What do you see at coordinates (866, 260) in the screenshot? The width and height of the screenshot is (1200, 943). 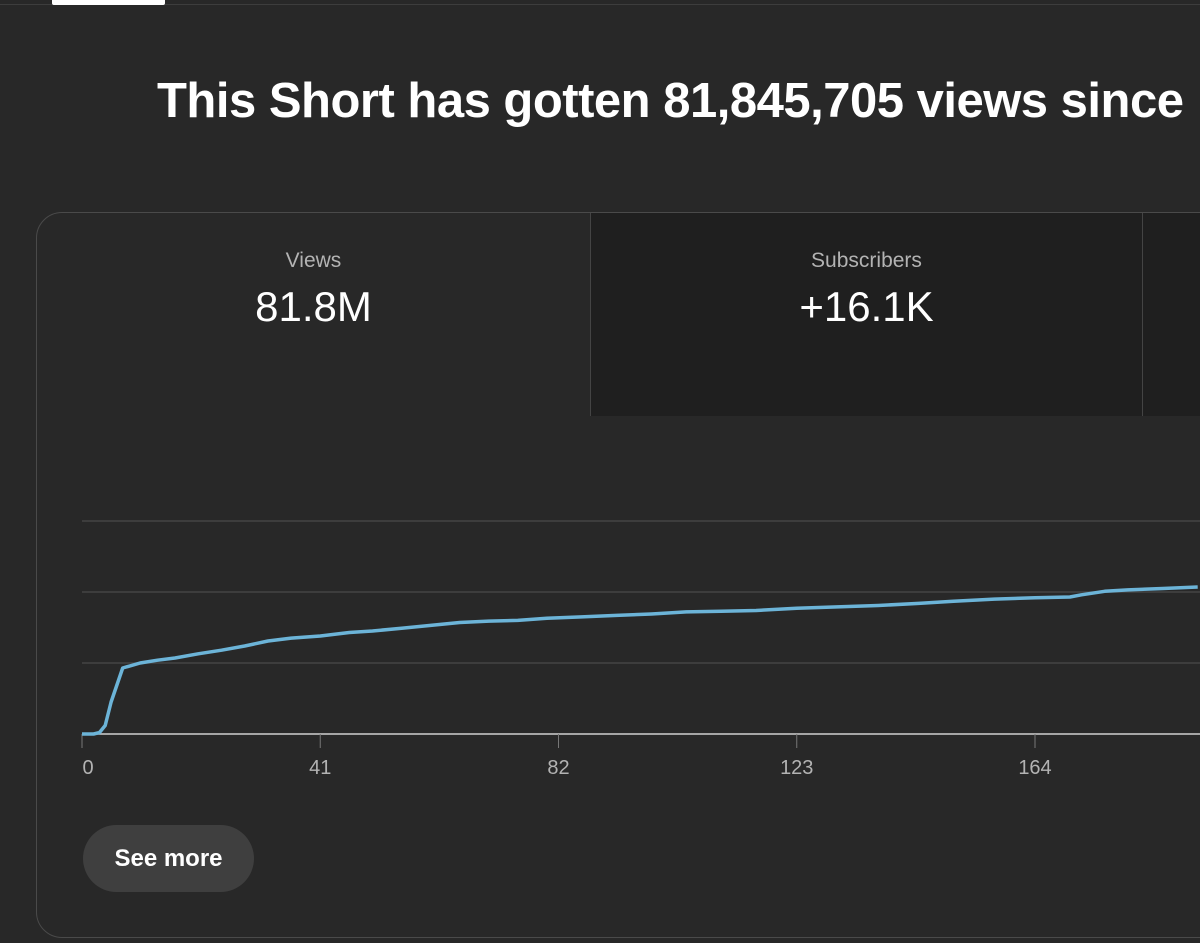 I see `subscribers-label: Subscribers` at bounding box center [866, 260].